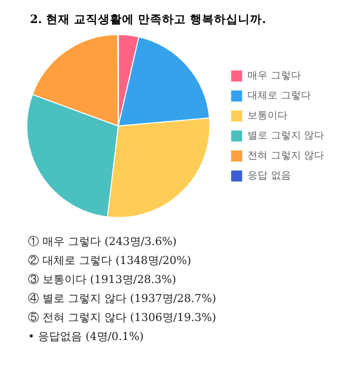 The image size is (340, 388). I want to click on legend-label: 보통이다, so click(268, 116).